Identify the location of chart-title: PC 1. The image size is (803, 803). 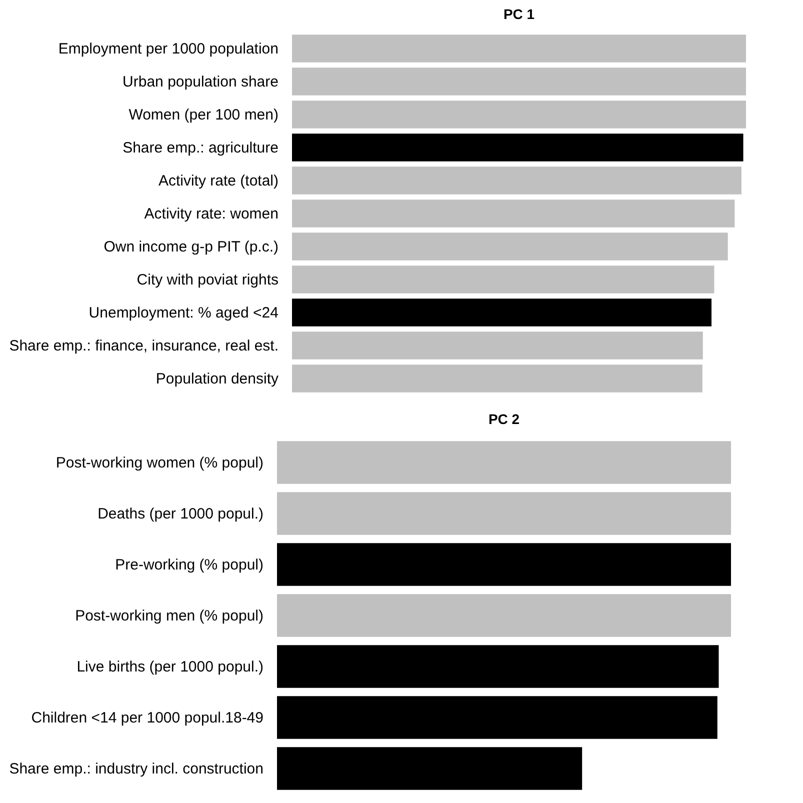
(519, 14).